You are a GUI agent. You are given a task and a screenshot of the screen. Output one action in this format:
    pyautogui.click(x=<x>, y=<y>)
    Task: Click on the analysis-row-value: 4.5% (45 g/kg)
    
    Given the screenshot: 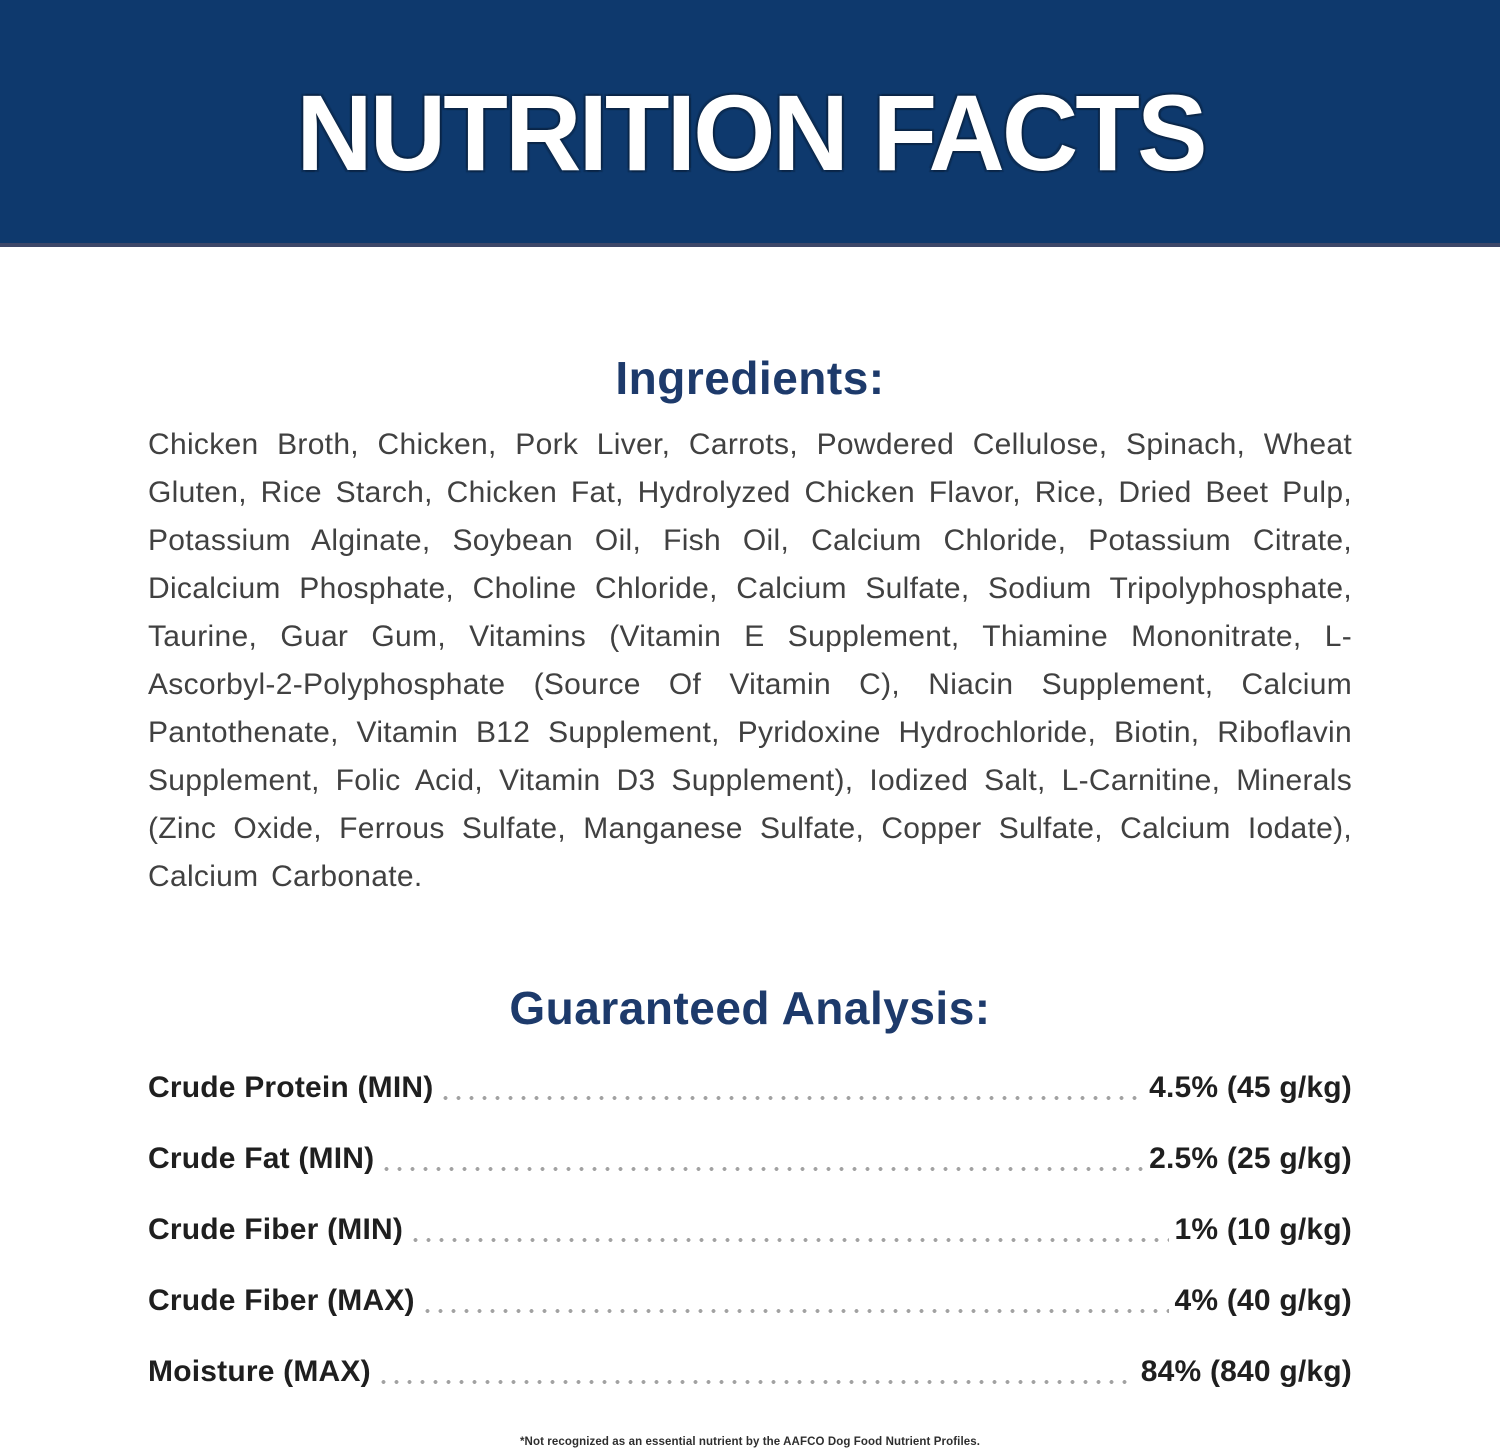 What is the action you would take?
    pyautogui.click(x=1250, y=1087)
    